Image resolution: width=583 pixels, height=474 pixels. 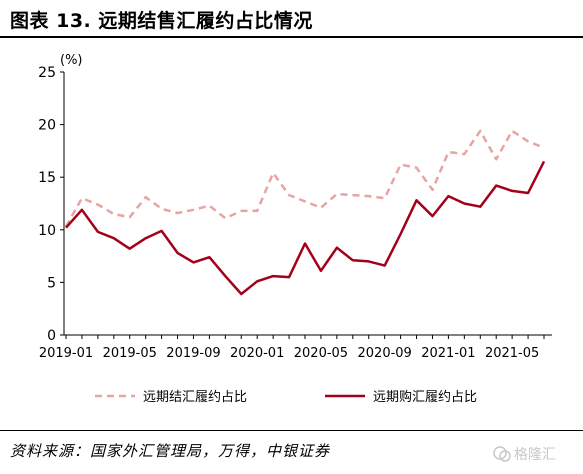 I want to click on x-tick-label: 2019-05, so click(x=130, y=353).